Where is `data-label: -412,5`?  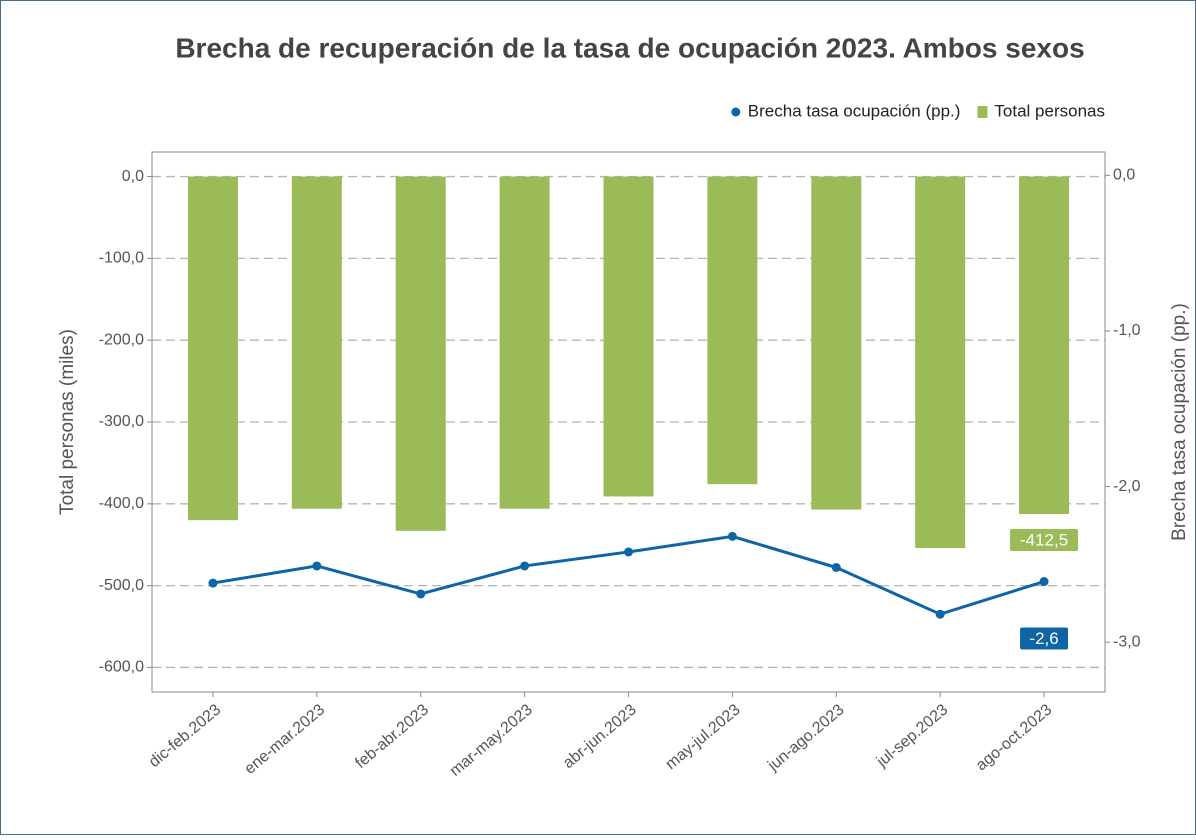
data-label: -412,5 is located at coordinates (1044, 540).